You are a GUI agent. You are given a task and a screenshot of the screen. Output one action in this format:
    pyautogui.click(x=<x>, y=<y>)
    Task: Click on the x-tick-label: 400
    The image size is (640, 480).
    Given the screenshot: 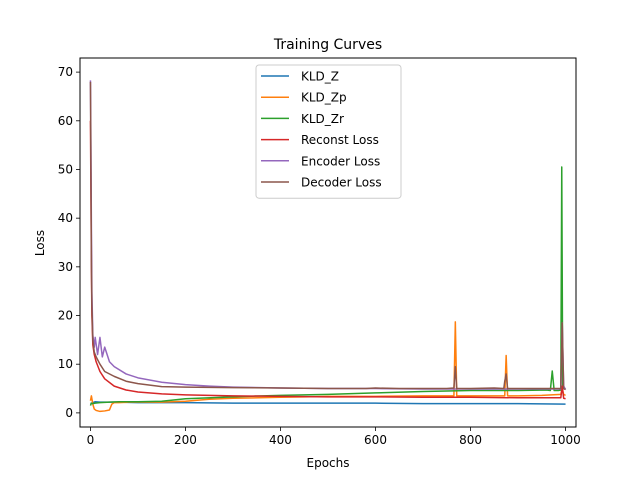 What is the action you would take?
    pyautogui.click(x=280, y=440)
    